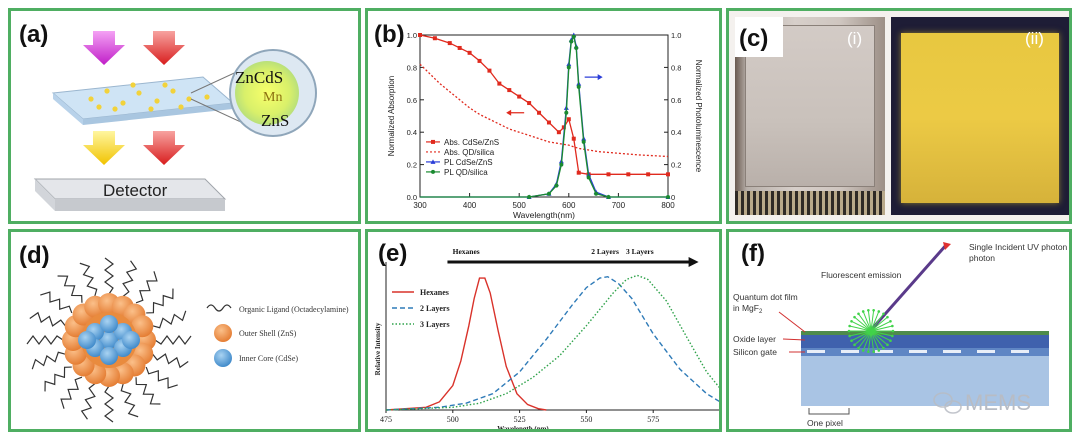 The image size is (1080, 442). Describe the element at coordinates (586, 419) in the screenshot. I see `chart-e-xtick-label: 550` at that location.